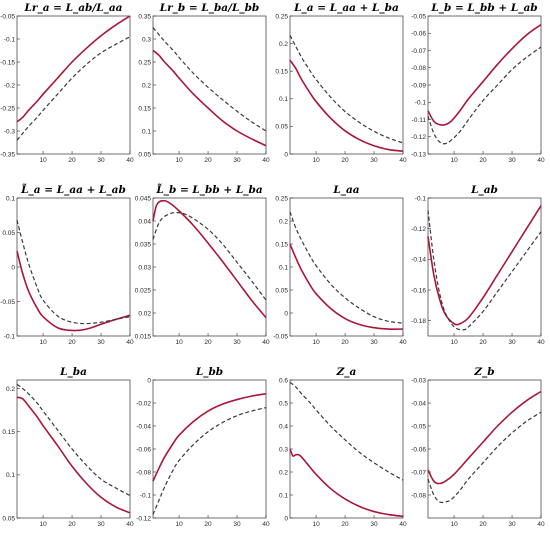 This screenshot has height=533, width=550. I want to click on y-tick-label: -0.2, so click(10, 85).